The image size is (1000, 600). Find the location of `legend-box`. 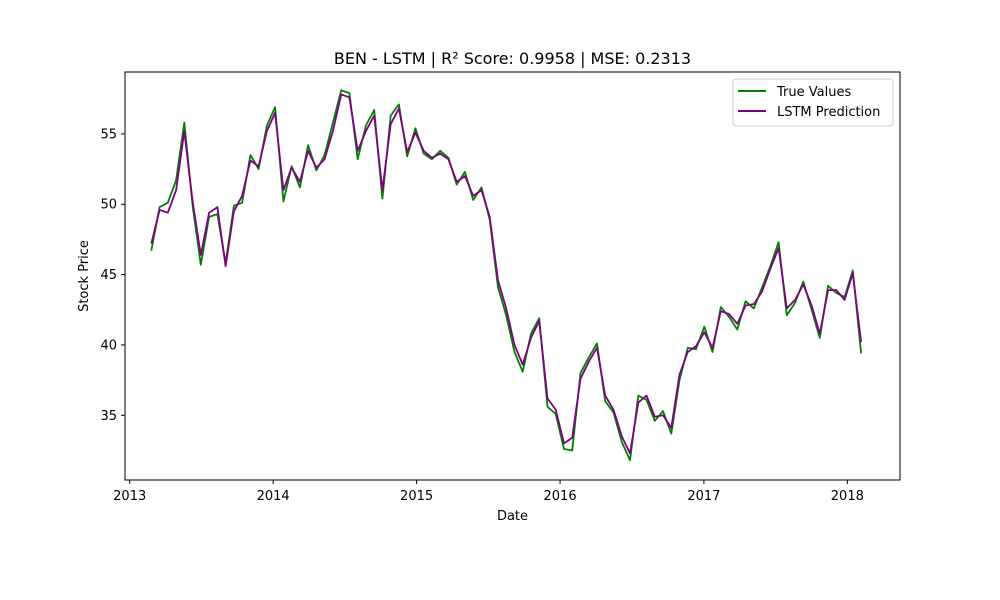

legend-box is located at coordinates (813, 102).